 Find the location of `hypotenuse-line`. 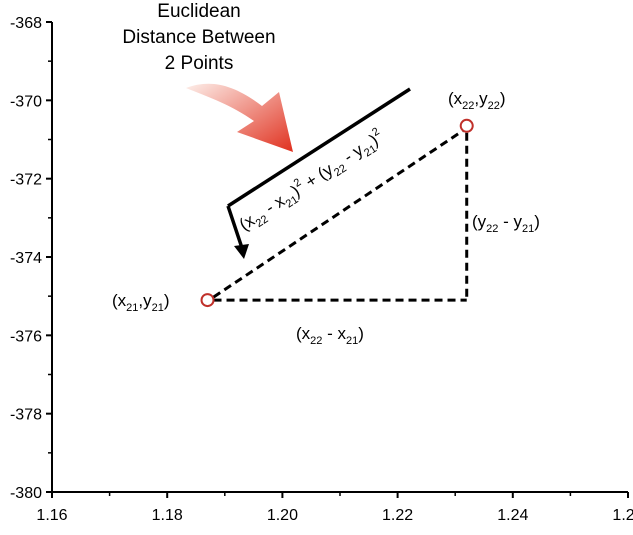

hypotenuse-line is located at coordinates (338, 214).